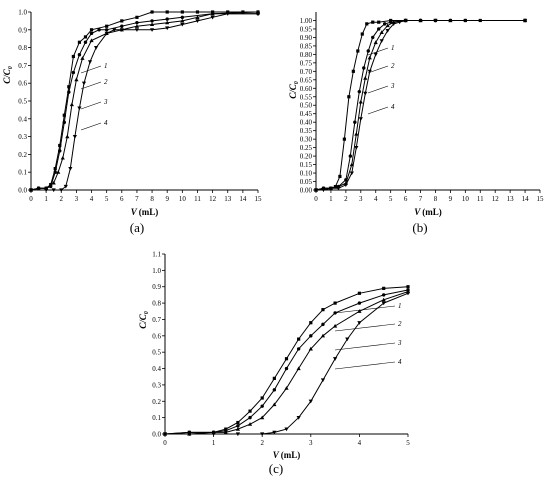 This screenshot has height=486, width=550. Describe the element at coordinates (419, 227) in the screenshot. I see `panel-label: (b)` at that location.